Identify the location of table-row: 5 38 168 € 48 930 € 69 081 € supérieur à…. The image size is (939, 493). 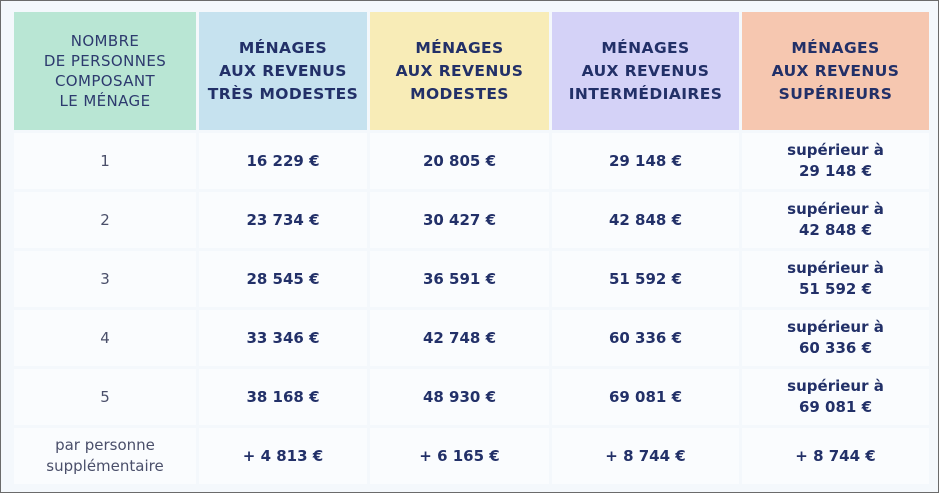
(471, 397).